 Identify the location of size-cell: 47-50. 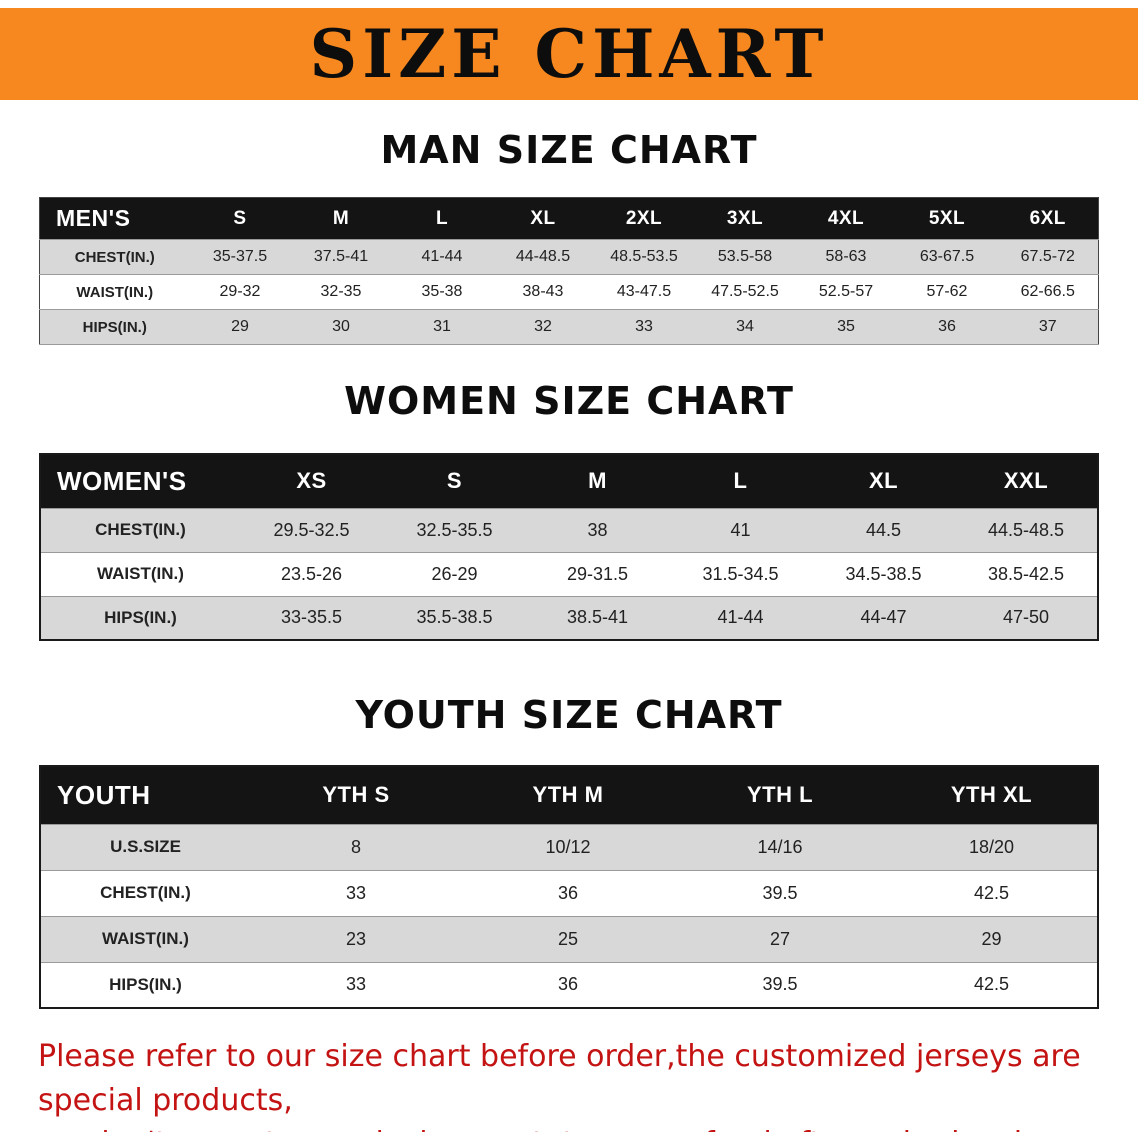
(1026, 618).